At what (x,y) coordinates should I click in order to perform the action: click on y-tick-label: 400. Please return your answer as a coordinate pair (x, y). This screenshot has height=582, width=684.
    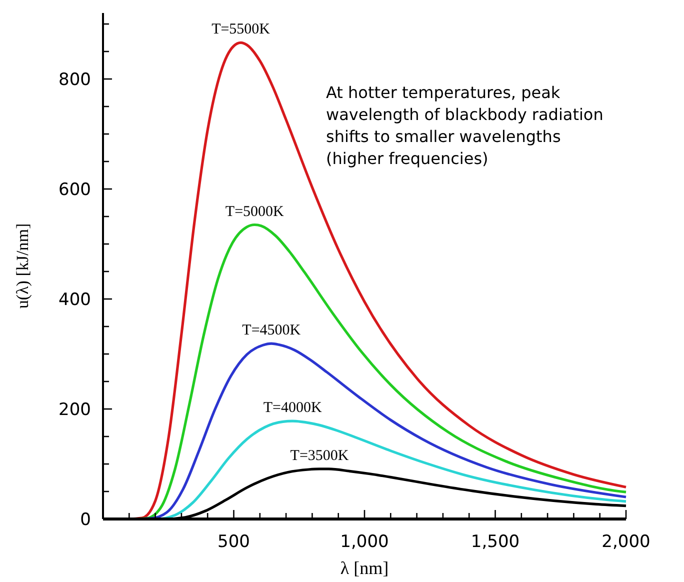
    Looking at the image, I should click on (74, 300).